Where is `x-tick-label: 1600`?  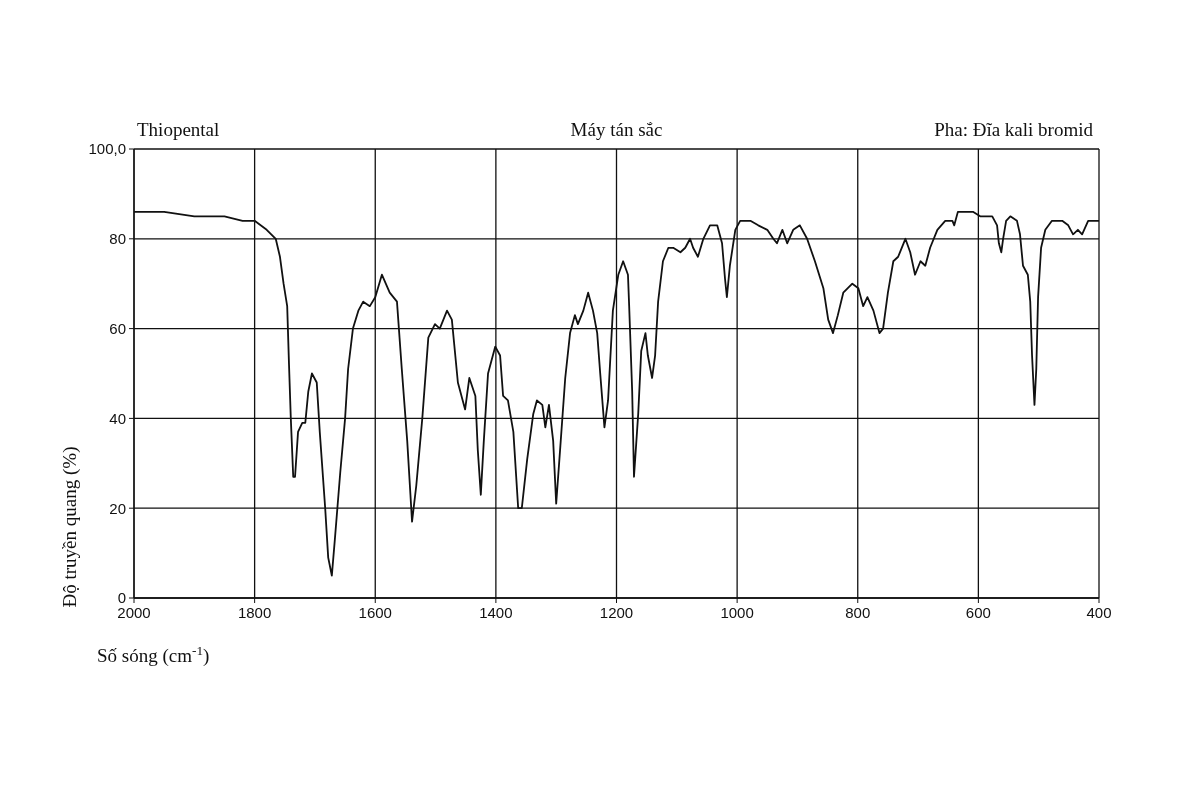 x-tick-label: 1600 is located at coordinates (375, 612).